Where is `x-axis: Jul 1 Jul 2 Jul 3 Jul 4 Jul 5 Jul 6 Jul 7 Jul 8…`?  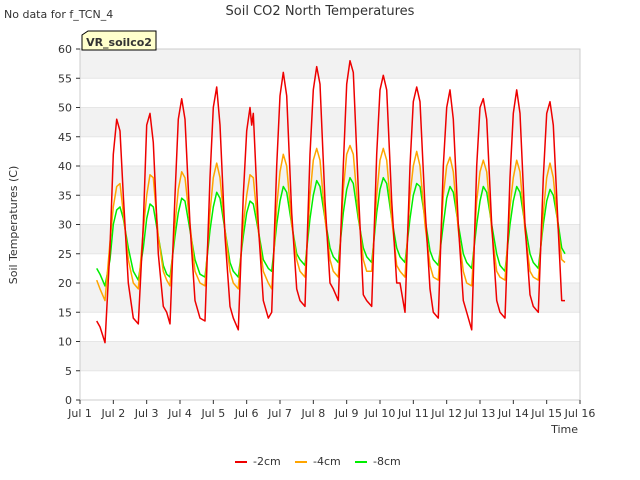 x-axis: Jul 1 Jul 2 Jul 3 Jul 4 Jul 5 Jul 6 Jul 7 Jul 8… is located at coordinates (331, 410).